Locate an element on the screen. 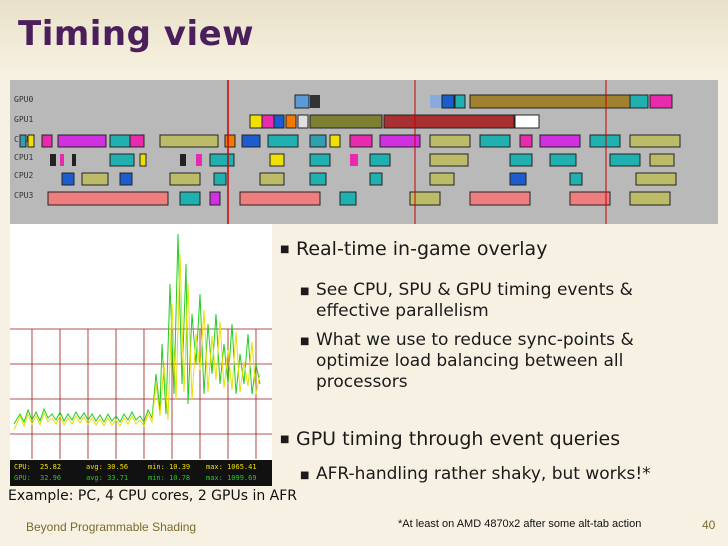 The image size is (728, 546). slide-title: Timing view is located at coordinates (136, 34).